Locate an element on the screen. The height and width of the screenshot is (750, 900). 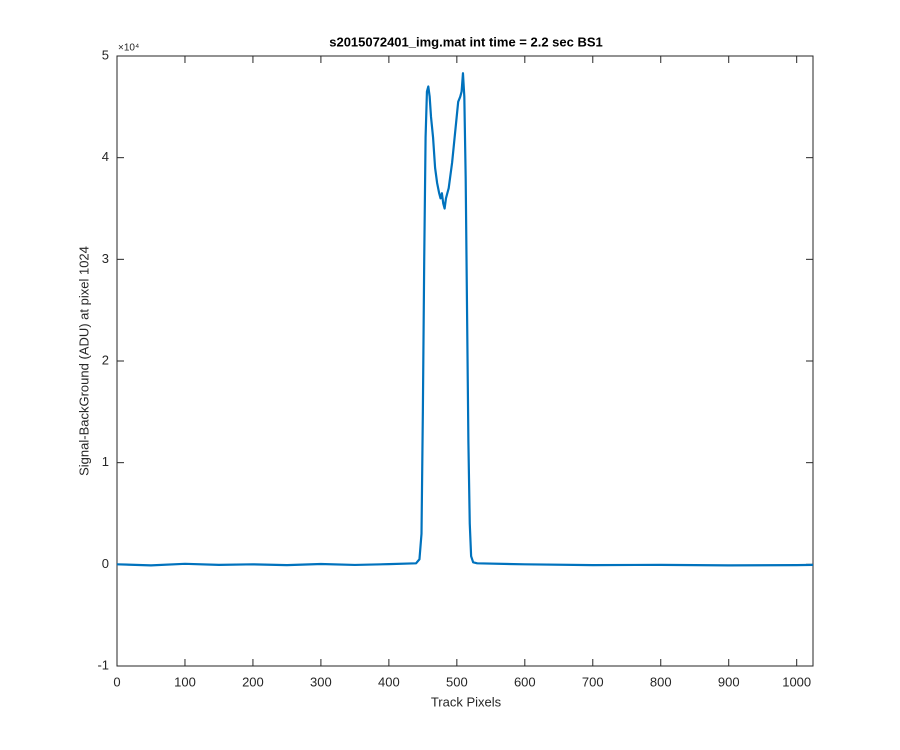
y-axis-label: Signal-BackGround (ADU) at pixel 1024 is located at coordinates (83, 361).